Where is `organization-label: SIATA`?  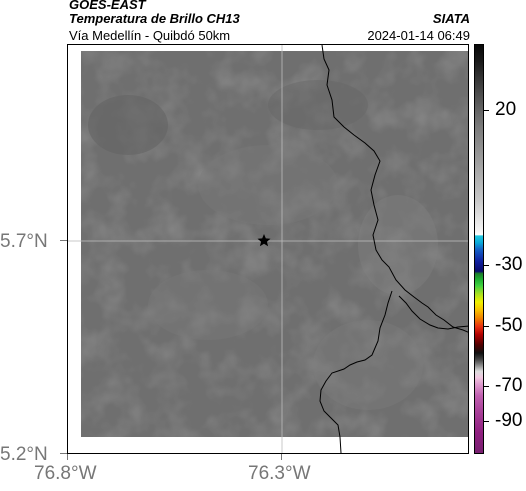
organization-label: SIATA is located at coordinates (451, 18).